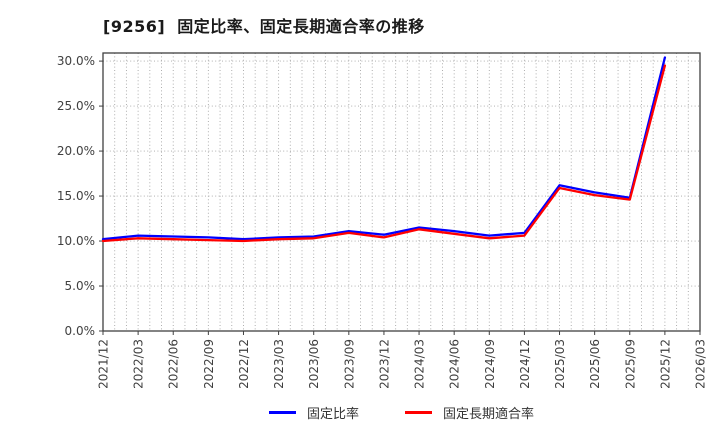  I want to click on chart-title: [9256] 固定比率、固定長期適合率の推移, so click(264, 26).